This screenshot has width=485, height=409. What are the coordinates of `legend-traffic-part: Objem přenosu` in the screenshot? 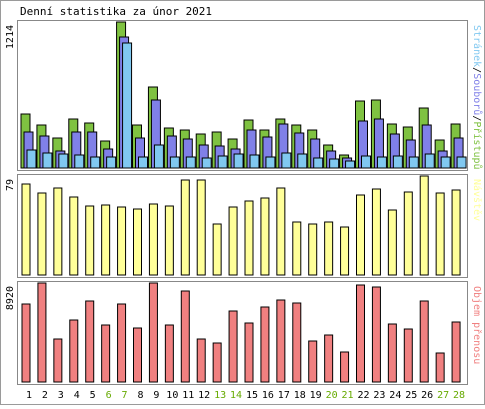 It's located at (477, 325).